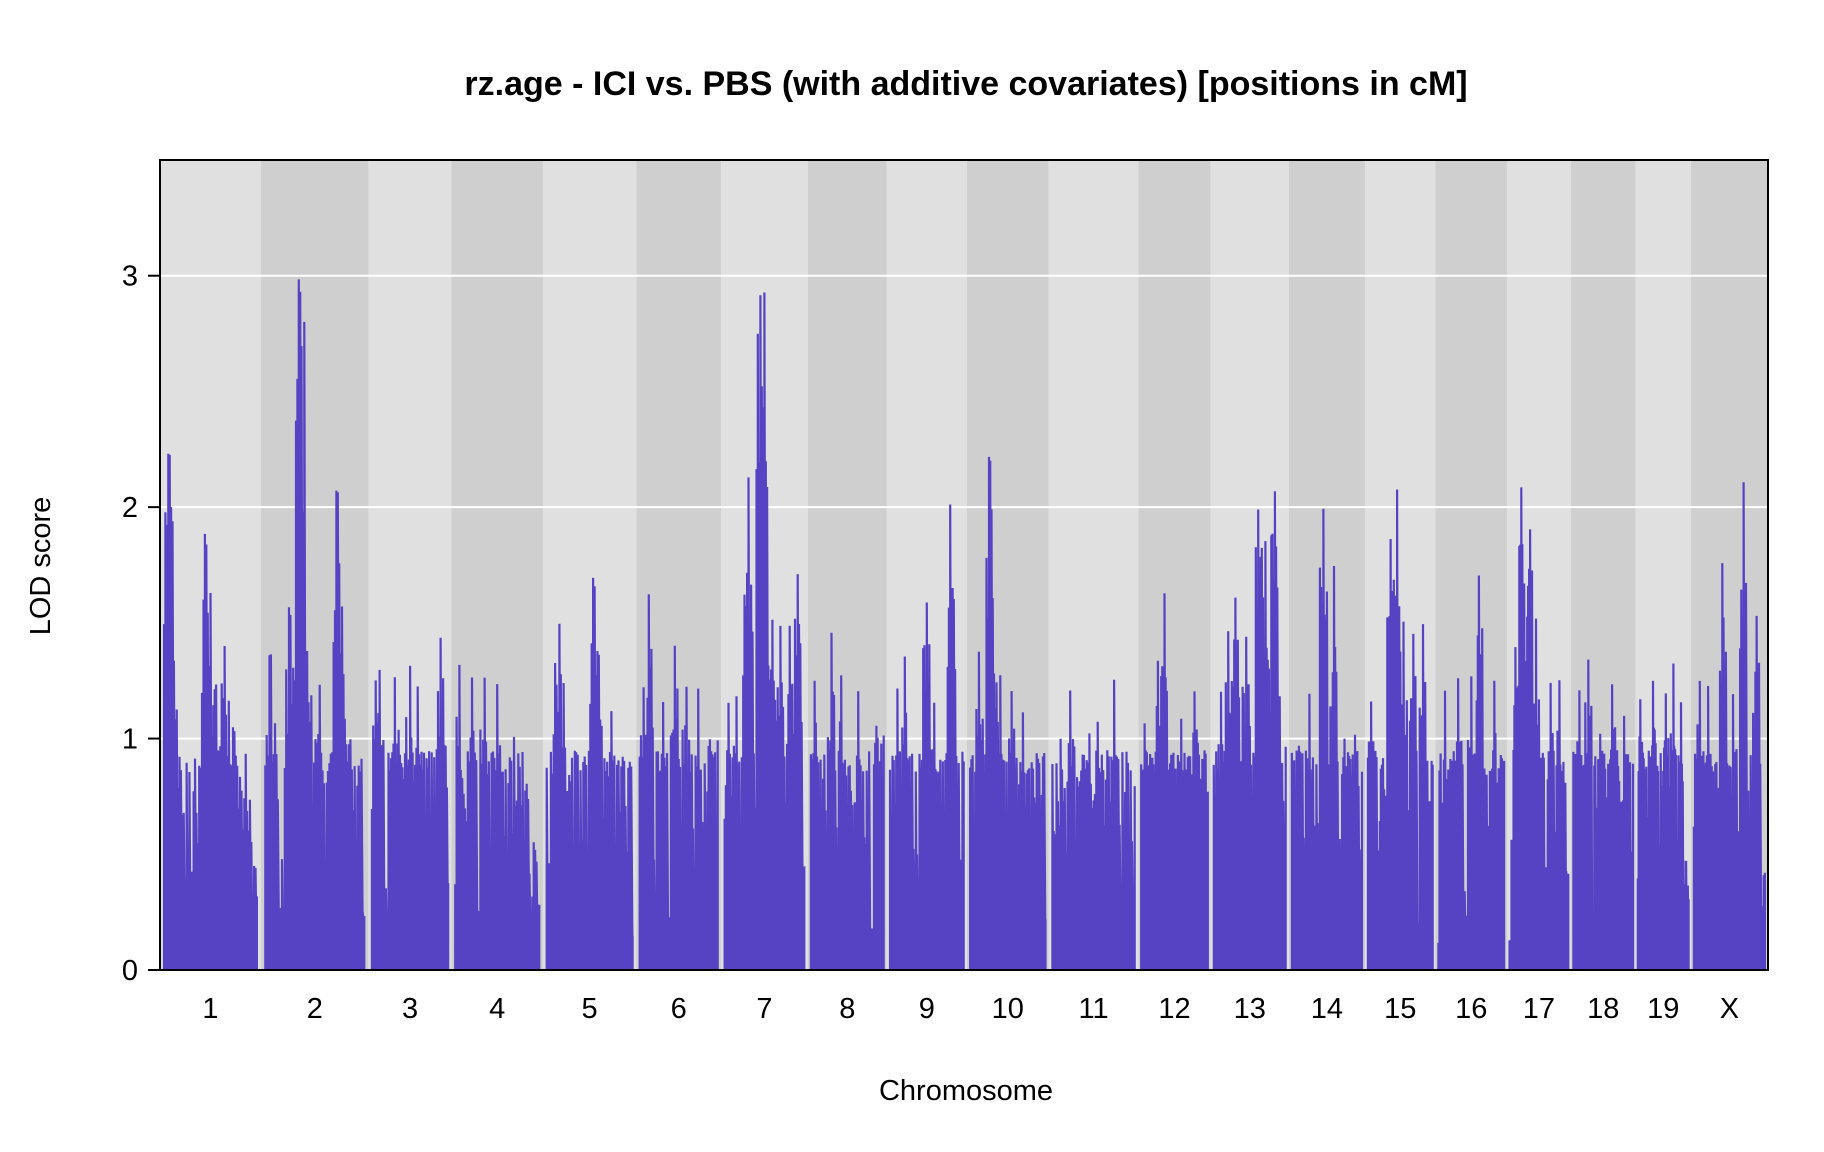  What do you see at coordinates (970, 1009) in the screenshot?
I see `x-axis-ticks: 1 2 3 4 5 6 7 8 9 10 11 12 13 14 15 16 17 18 19 X` at bounding box center [970, 1009].